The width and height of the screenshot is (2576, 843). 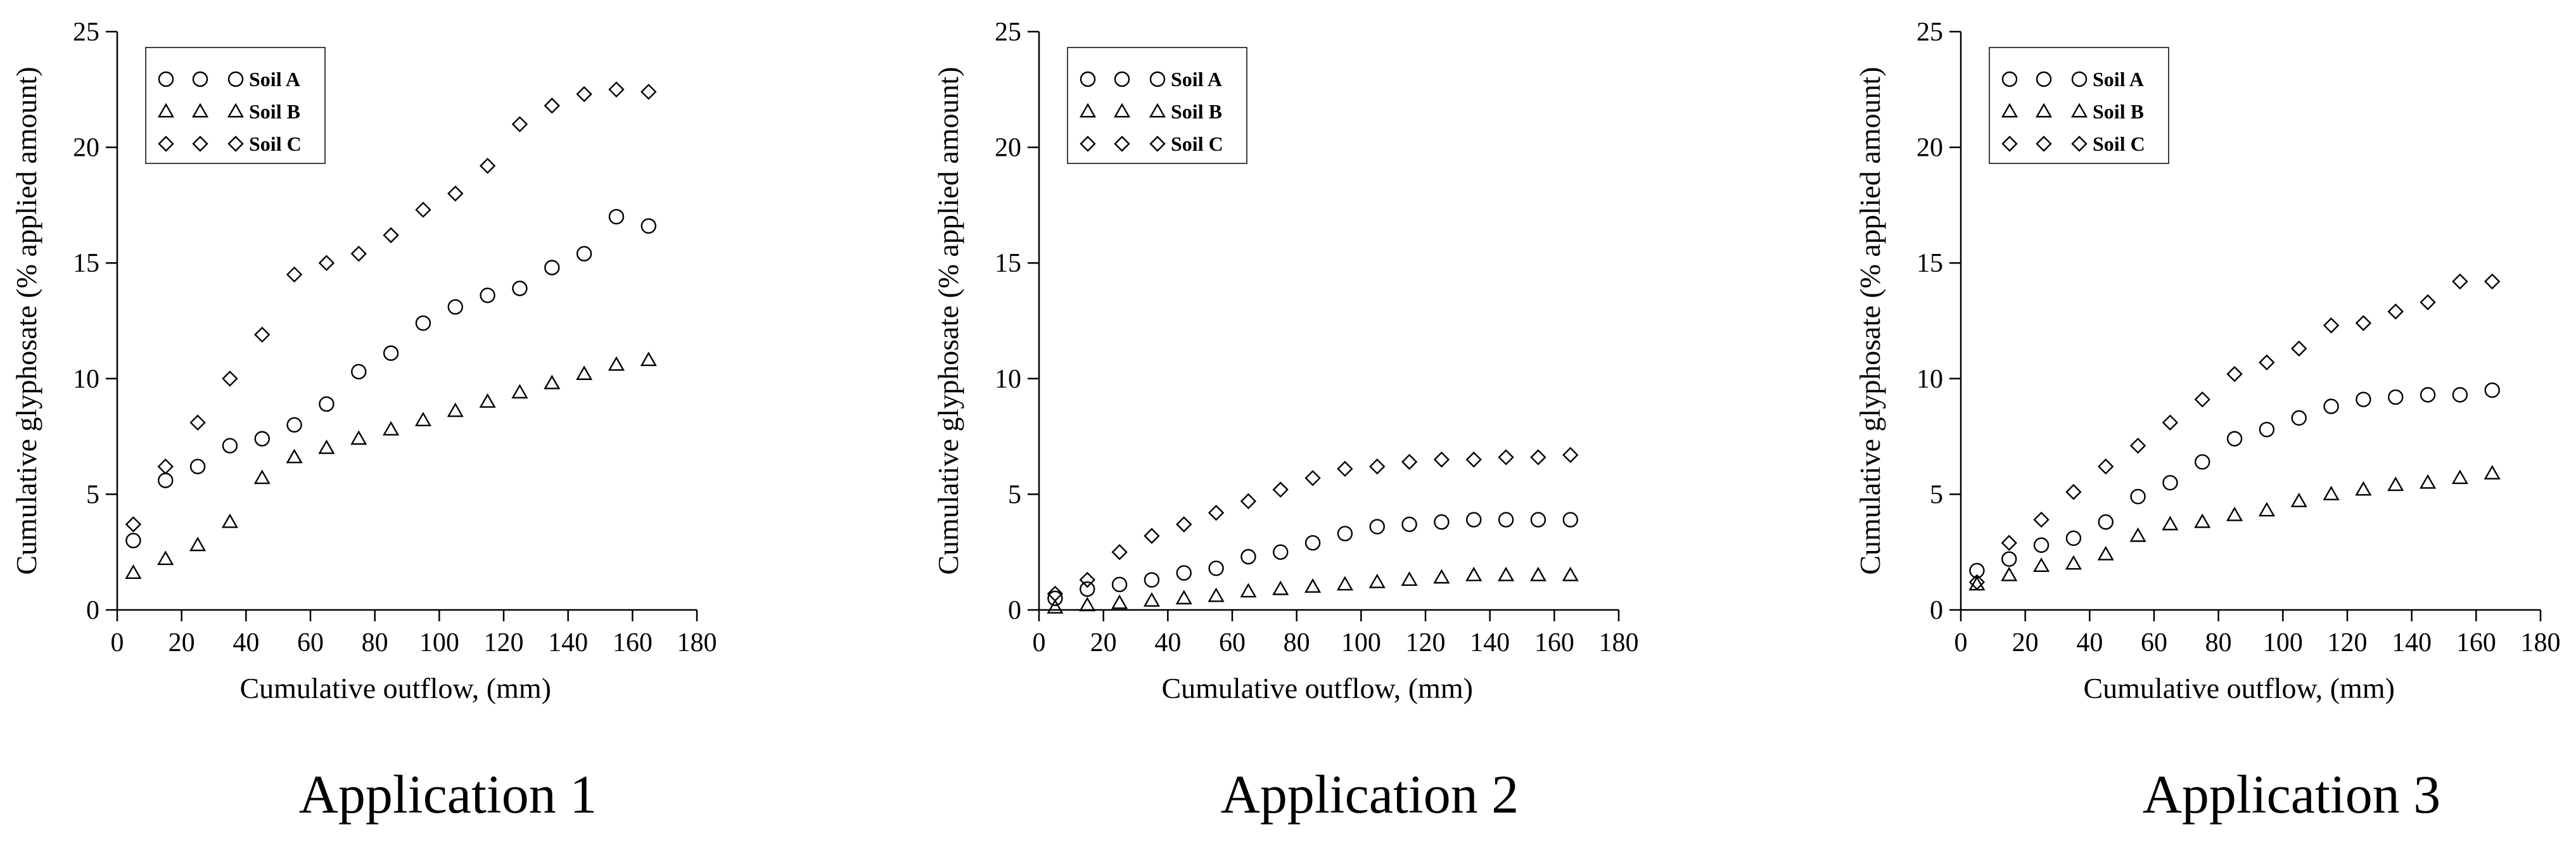 What do you see at coordinates (93, 494) in the screenshot?
I see `y-tick-label: 5` at bounding box center [93, 494].